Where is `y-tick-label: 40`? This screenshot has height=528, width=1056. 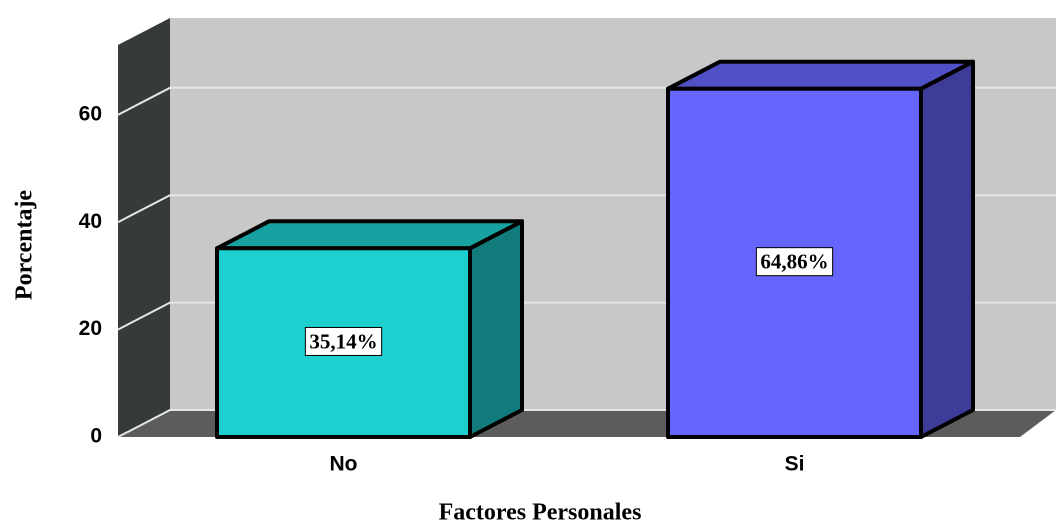 y-tick-label: 40 is located at coordinates (90, 221).